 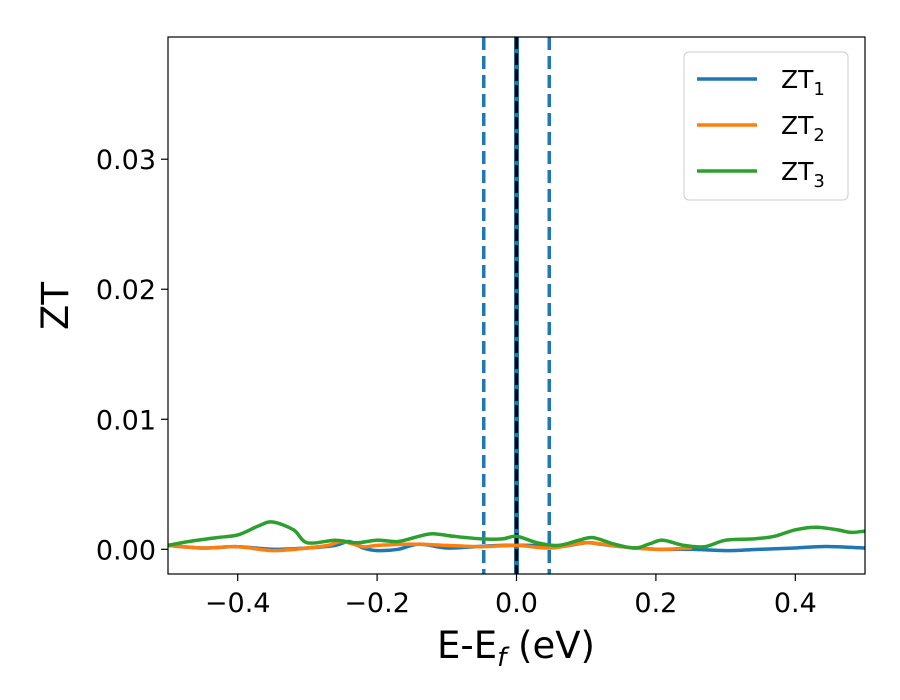 I want to click on y-tick-label: 0.00, so click(x=126, y=550).